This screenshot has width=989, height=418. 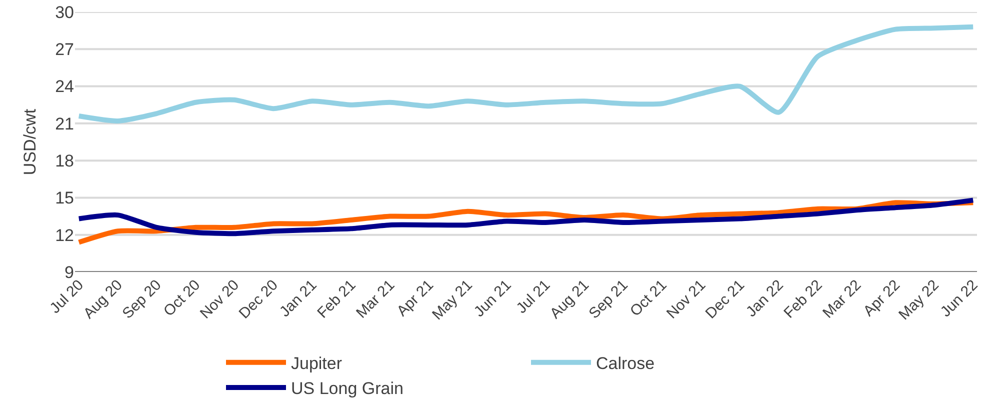 I want to click on legend-label: US Long Grain, so click(x=347, y=388).